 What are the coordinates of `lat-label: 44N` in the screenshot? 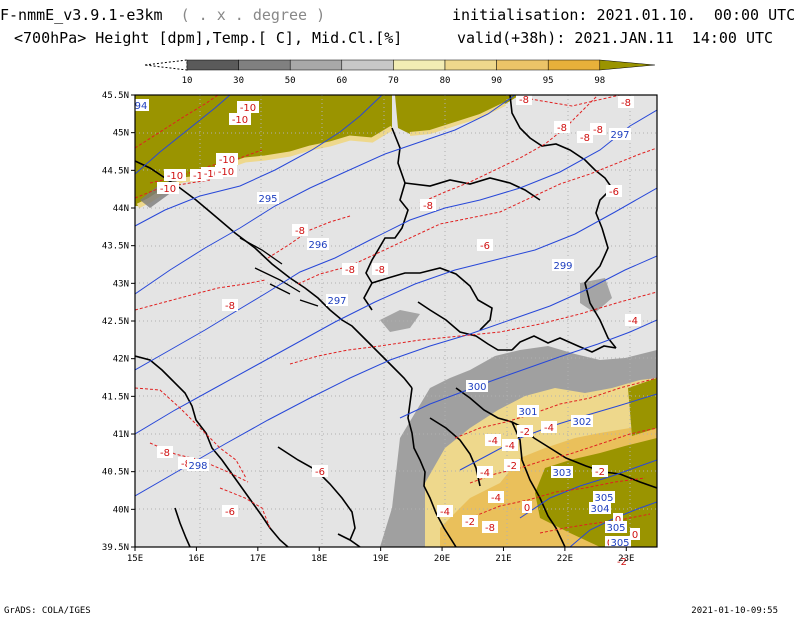 It's located at (121, 209).